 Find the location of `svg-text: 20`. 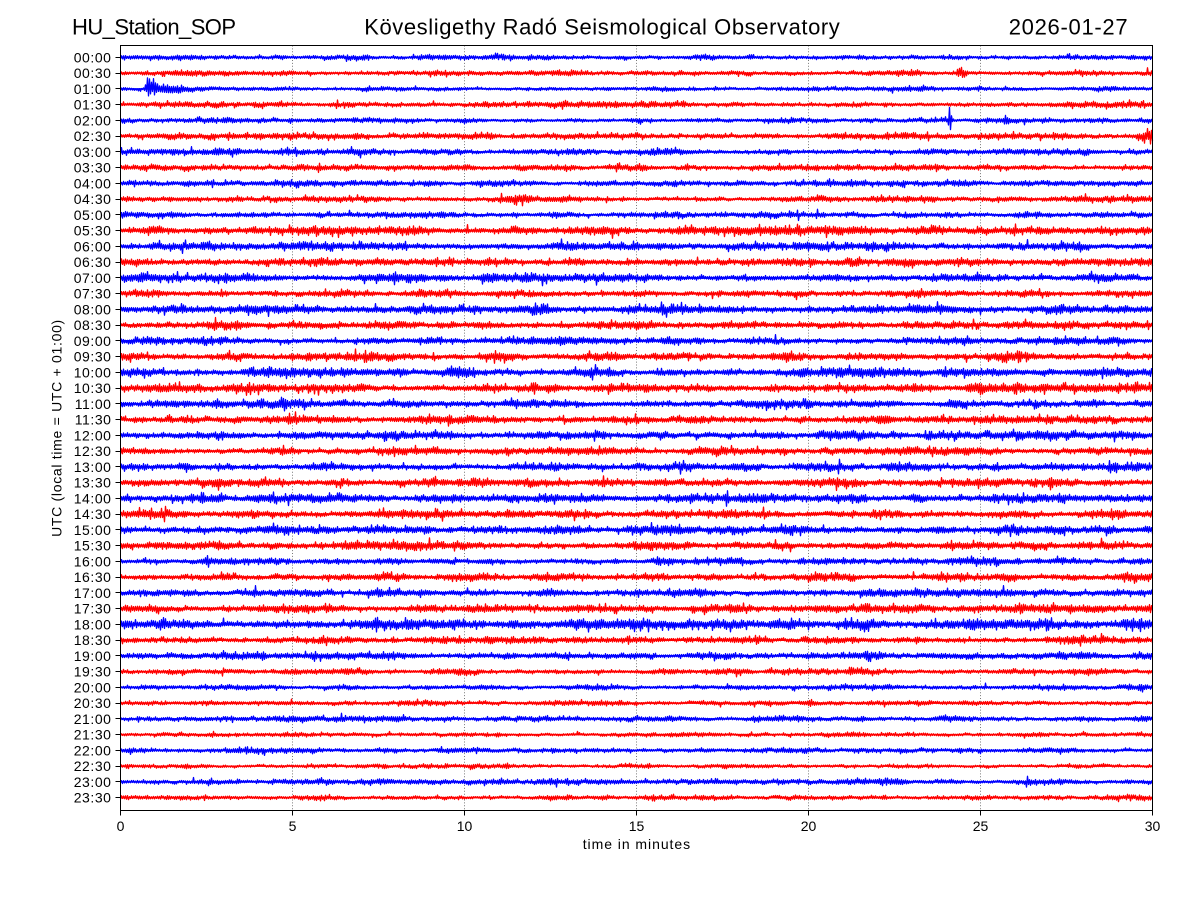

svg-text: 20 is located at coordinates (809, 826).